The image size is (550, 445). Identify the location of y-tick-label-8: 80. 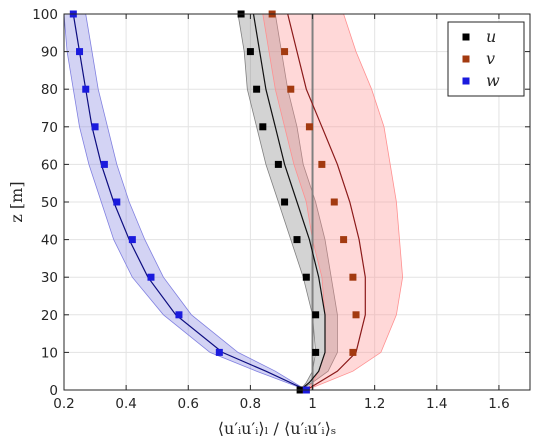
(49, 90).